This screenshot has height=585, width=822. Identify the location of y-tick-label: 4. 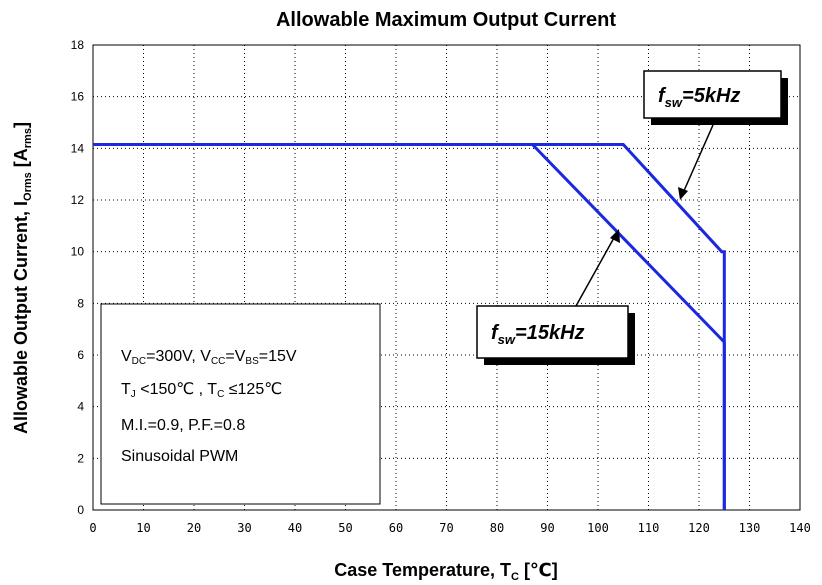
(80, 407).